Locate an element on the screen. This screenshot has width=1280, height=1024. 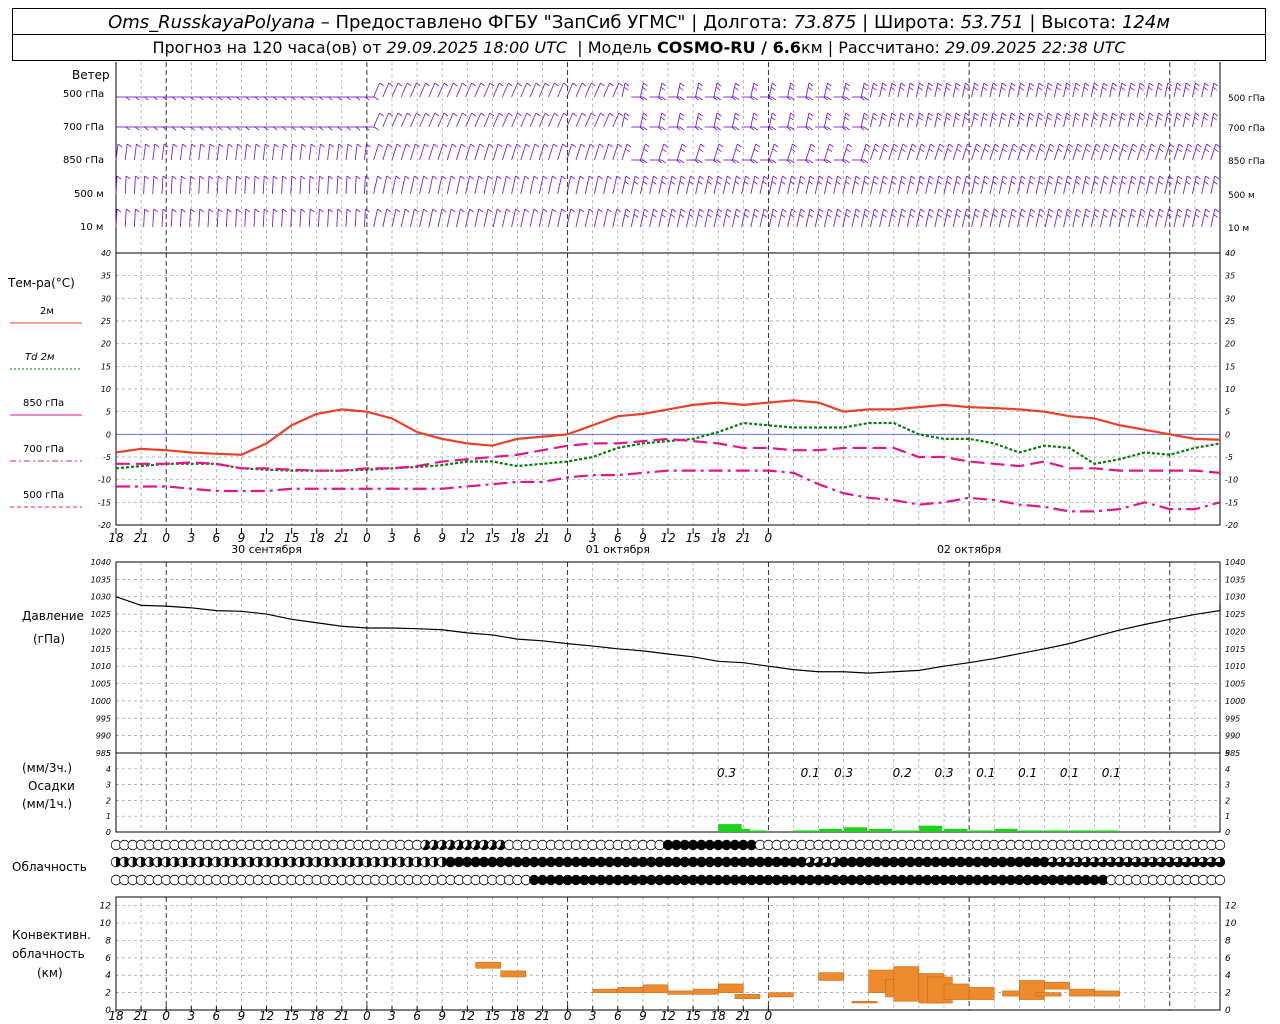
date-label: 01 октября is located at coordinates (618, 549).